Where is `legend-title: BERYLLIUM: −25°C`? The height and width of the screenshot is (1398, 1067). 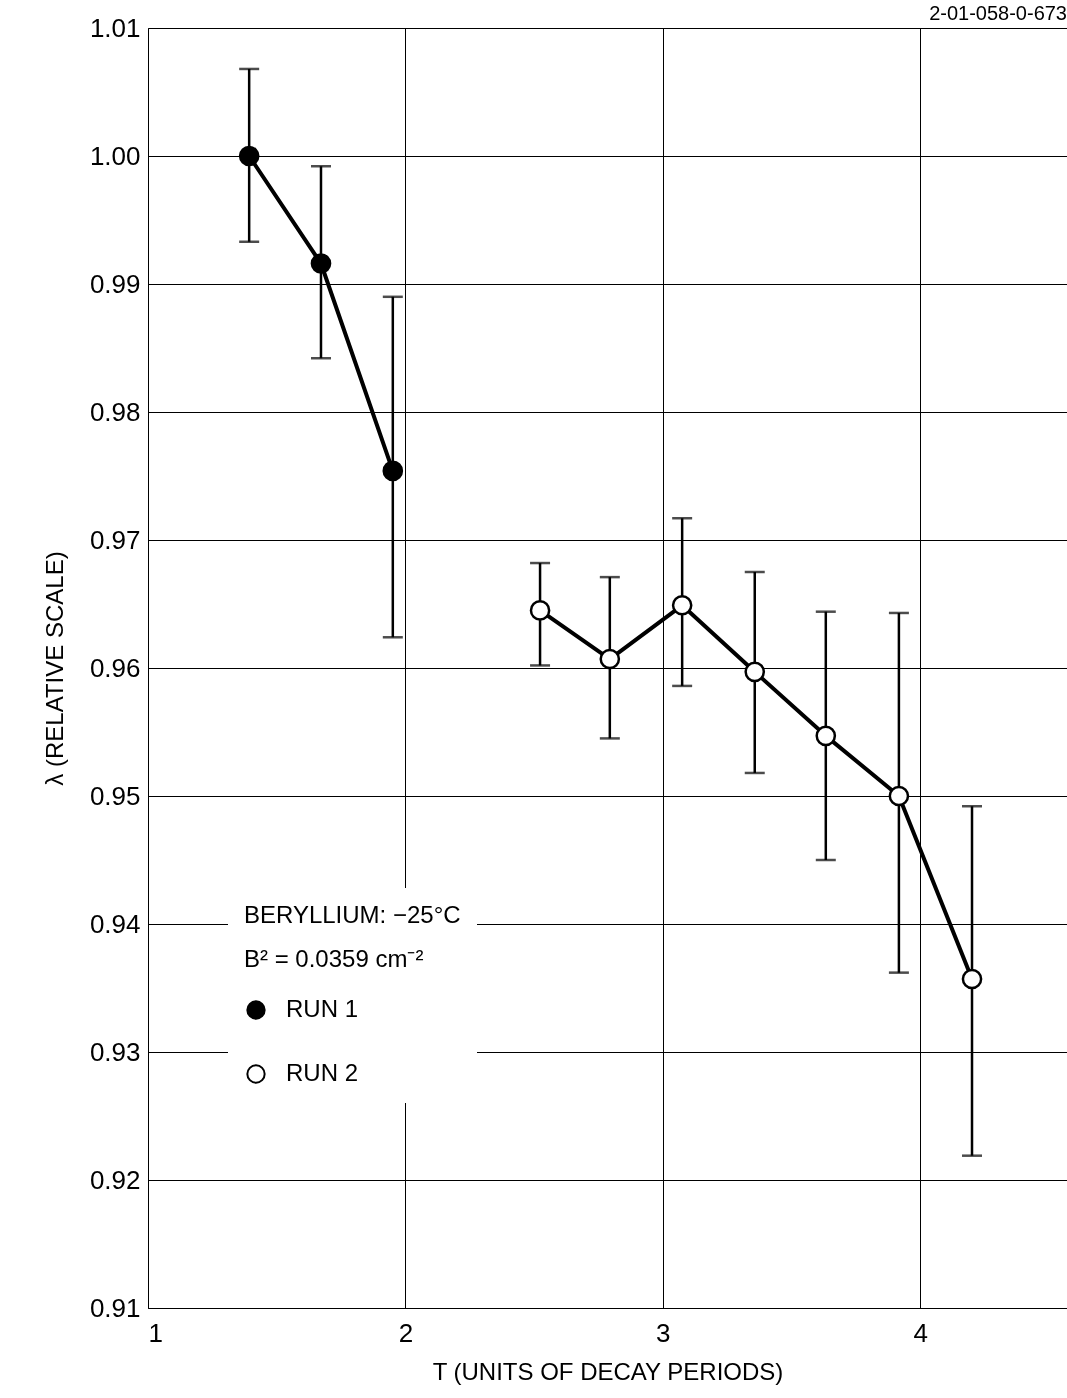
legend-title: BERYLLIUM: −25°C is located at coordinates (352, 914).